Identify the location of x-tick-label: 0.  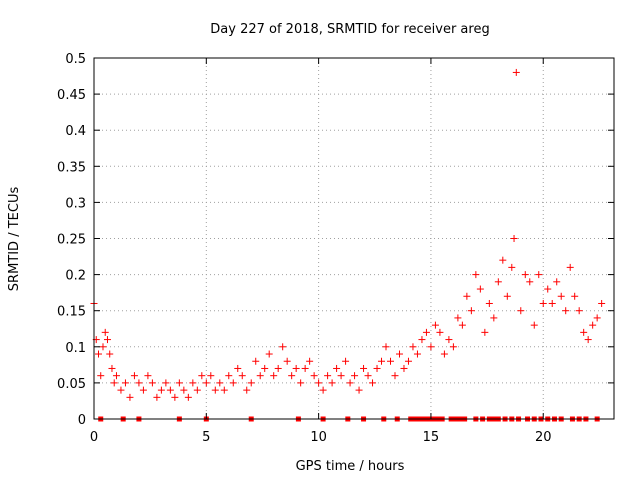
(94, 437).